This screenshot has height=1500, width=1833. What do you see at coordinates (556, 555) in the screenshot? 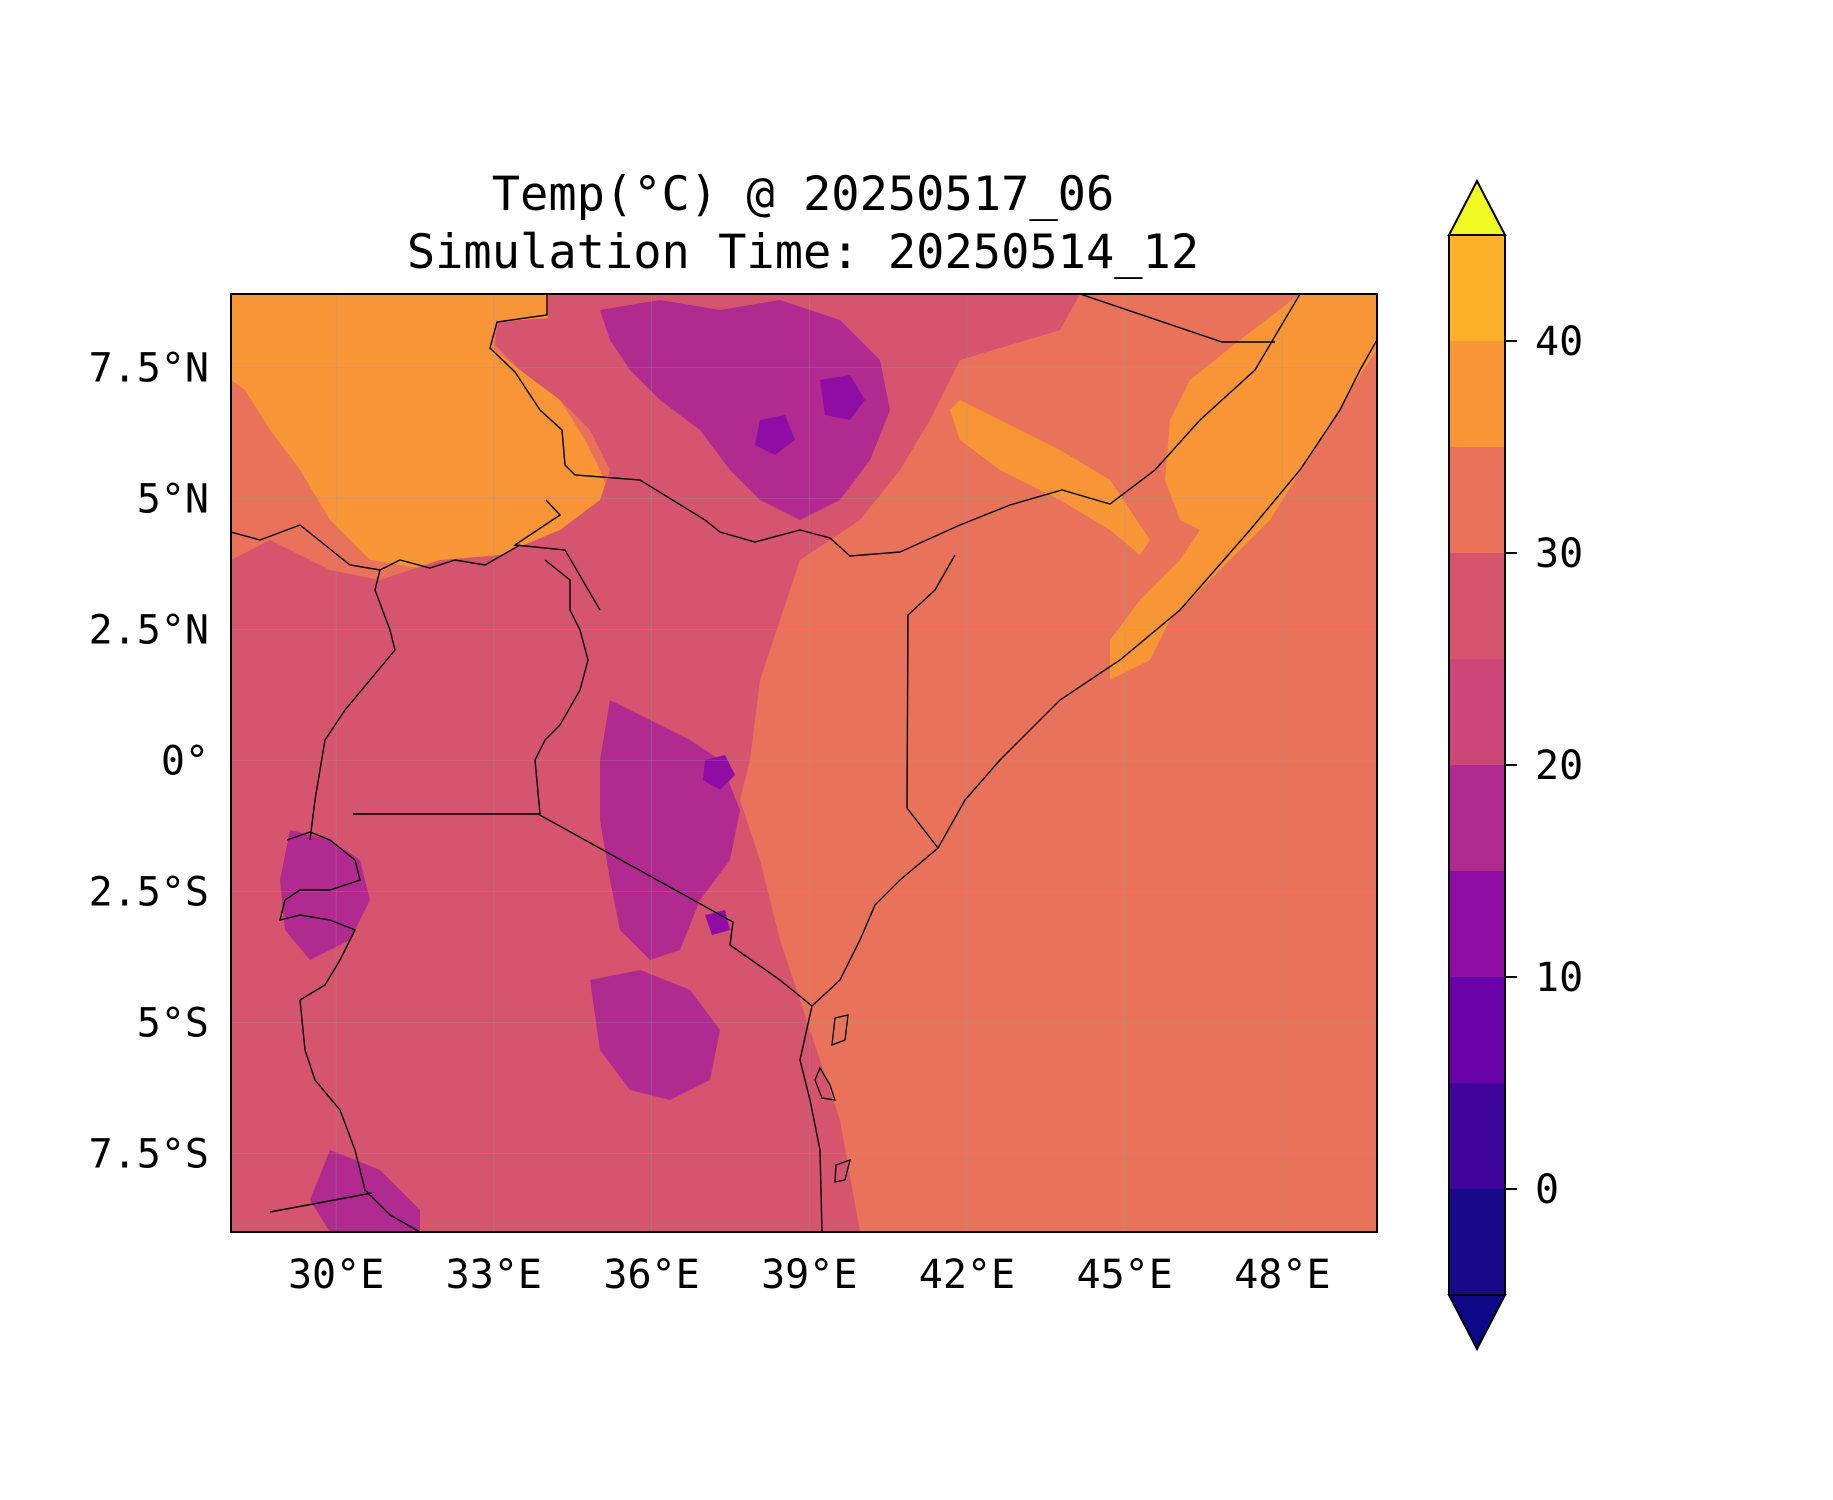
I see `border-kenya-north` at bounding box center [556, 555].